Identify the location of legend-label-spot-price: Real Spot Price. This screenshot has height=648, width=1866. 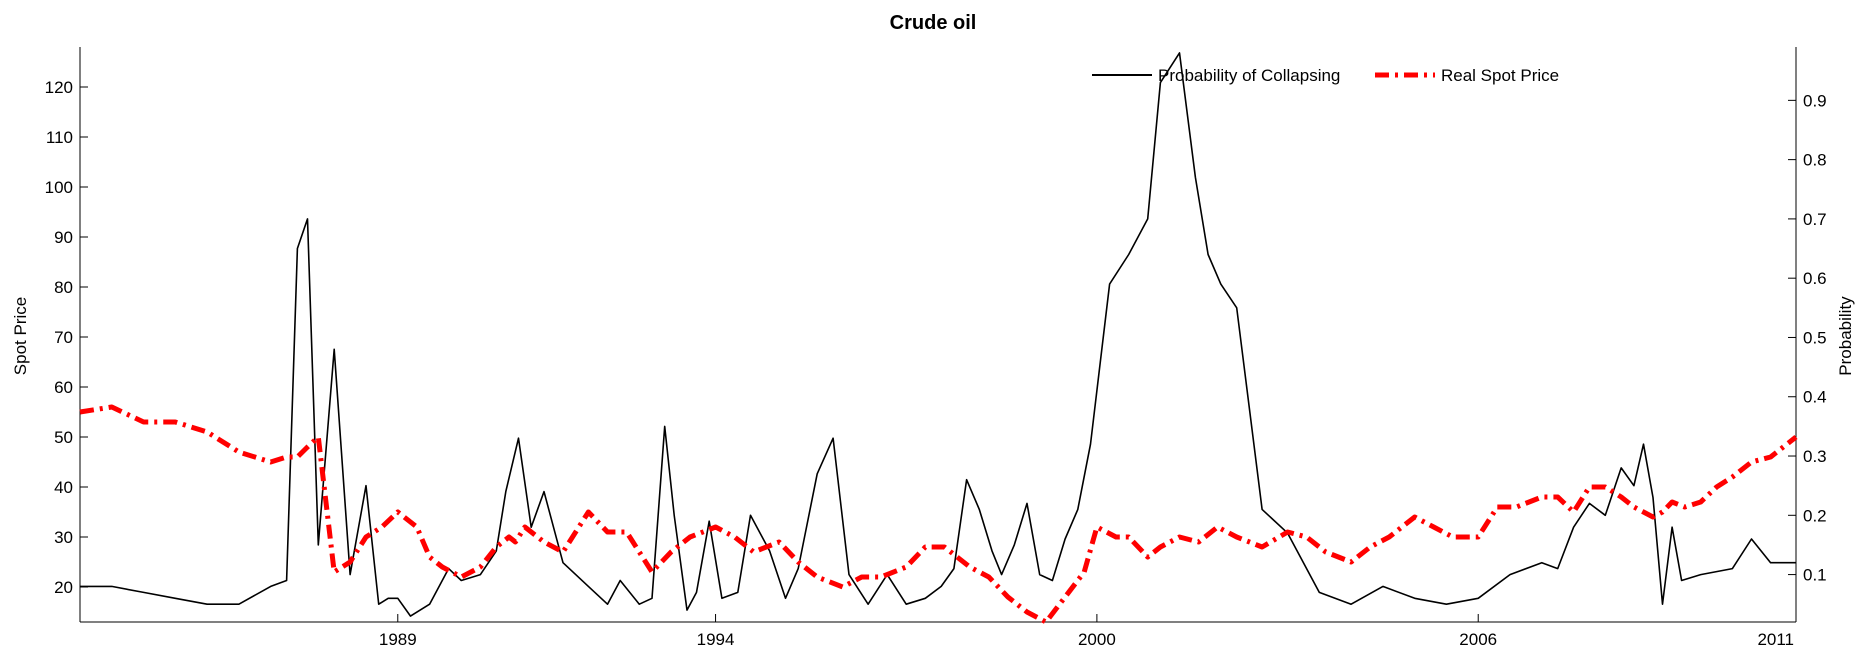
(1500, 75).